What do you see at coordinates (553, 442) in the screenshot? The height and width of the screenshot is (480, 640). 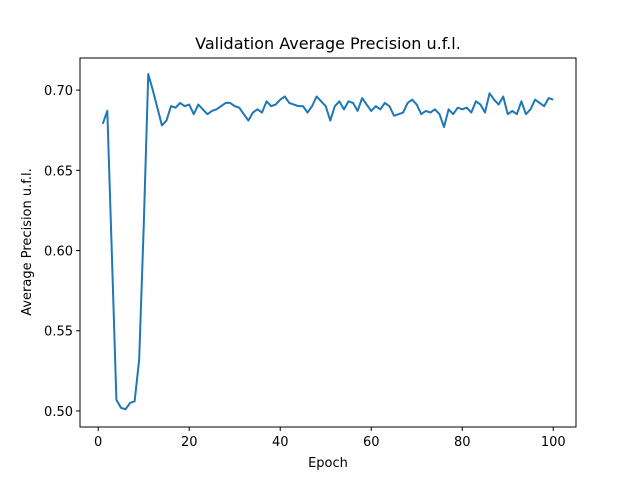 I see `x-tick-label: 100` at bounding box center [553, 442].